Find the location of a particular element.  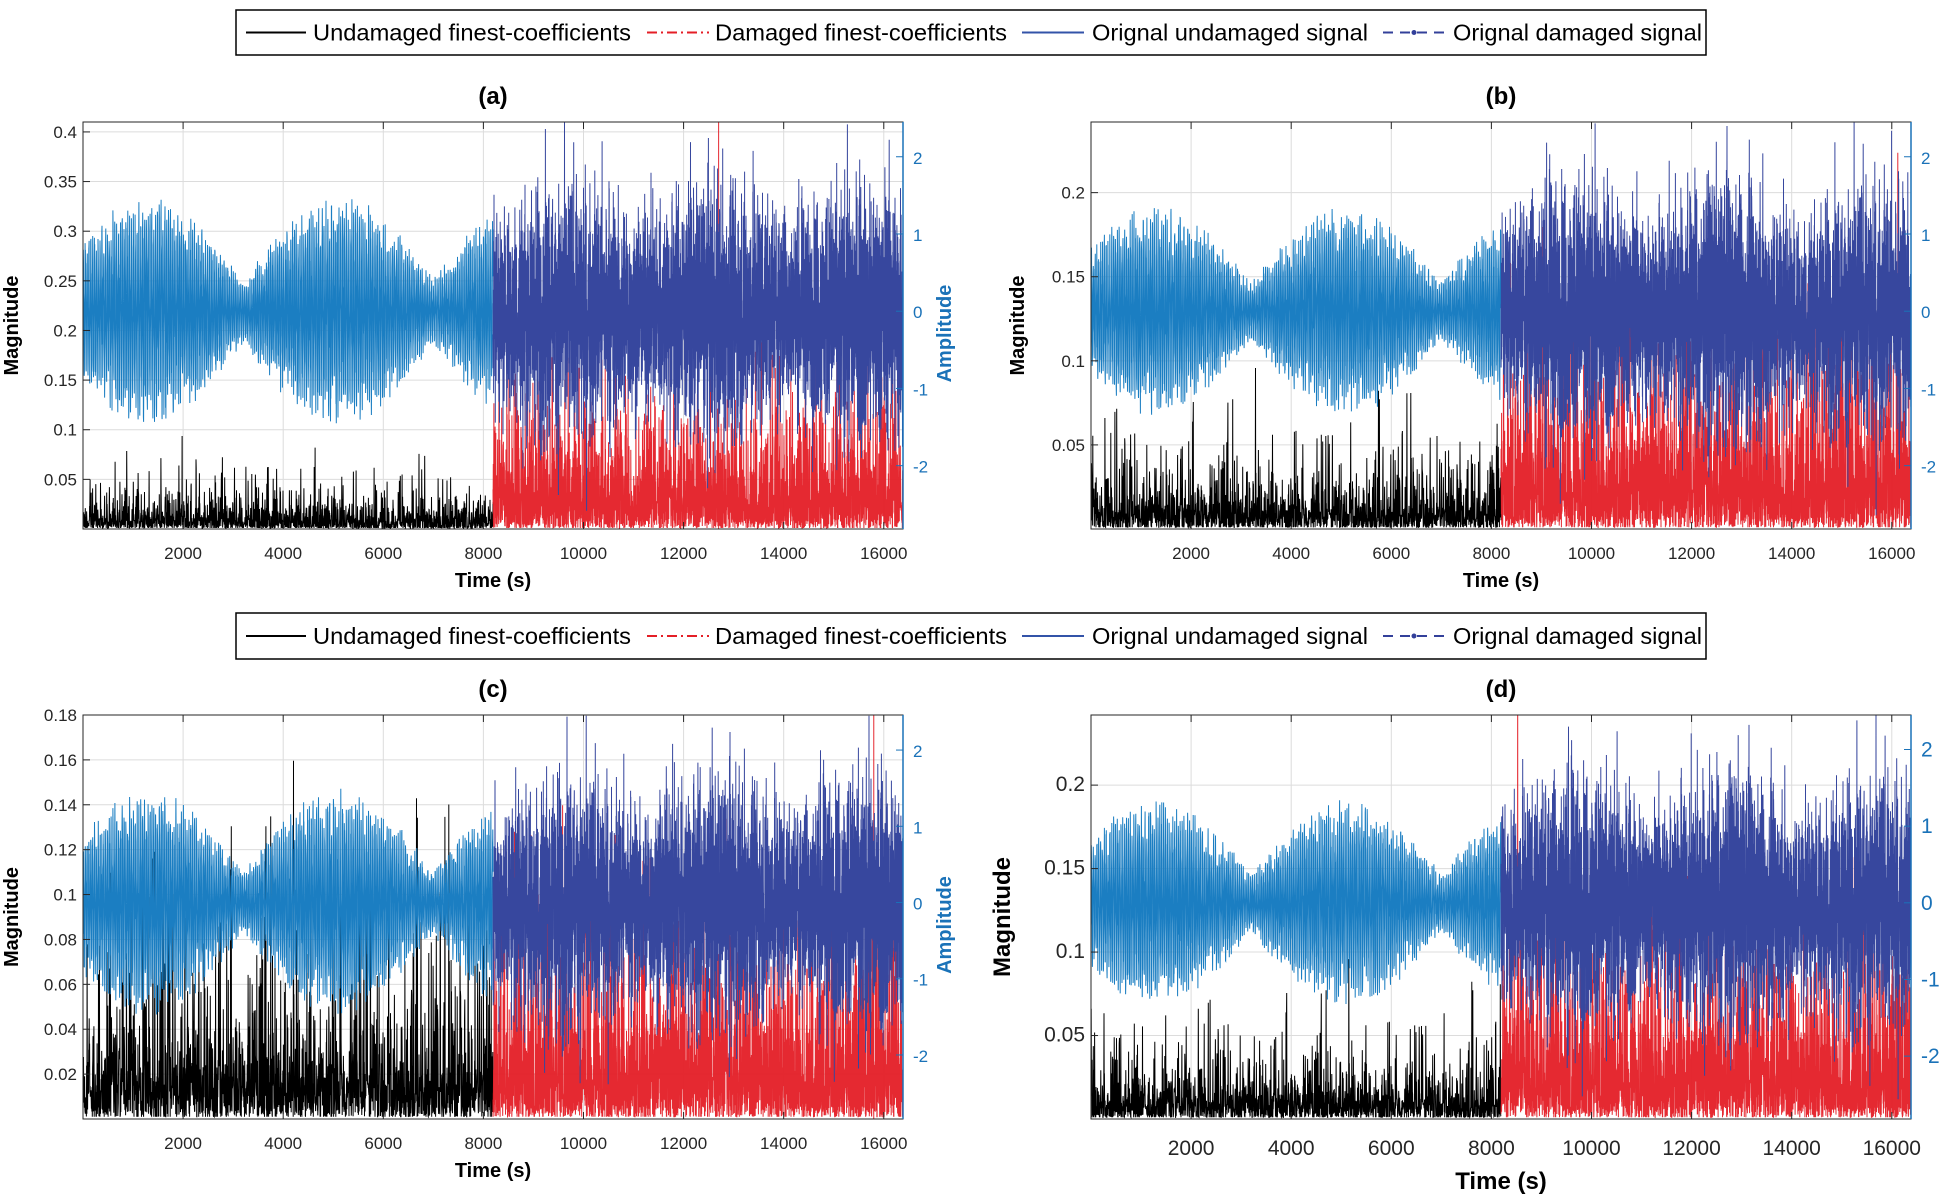

y-tick-label: 0.14 is located at coordinates (60, 805).